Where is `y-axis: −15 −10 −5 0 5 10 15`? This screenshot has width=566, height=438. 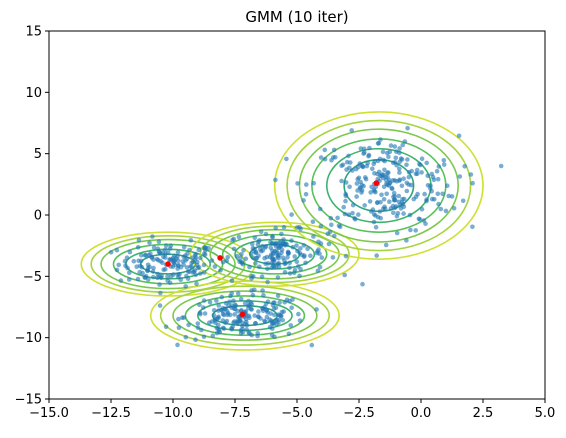 y-axis: −15 −10 −5 0 5 10 15 is located at coordinates (32, 216).